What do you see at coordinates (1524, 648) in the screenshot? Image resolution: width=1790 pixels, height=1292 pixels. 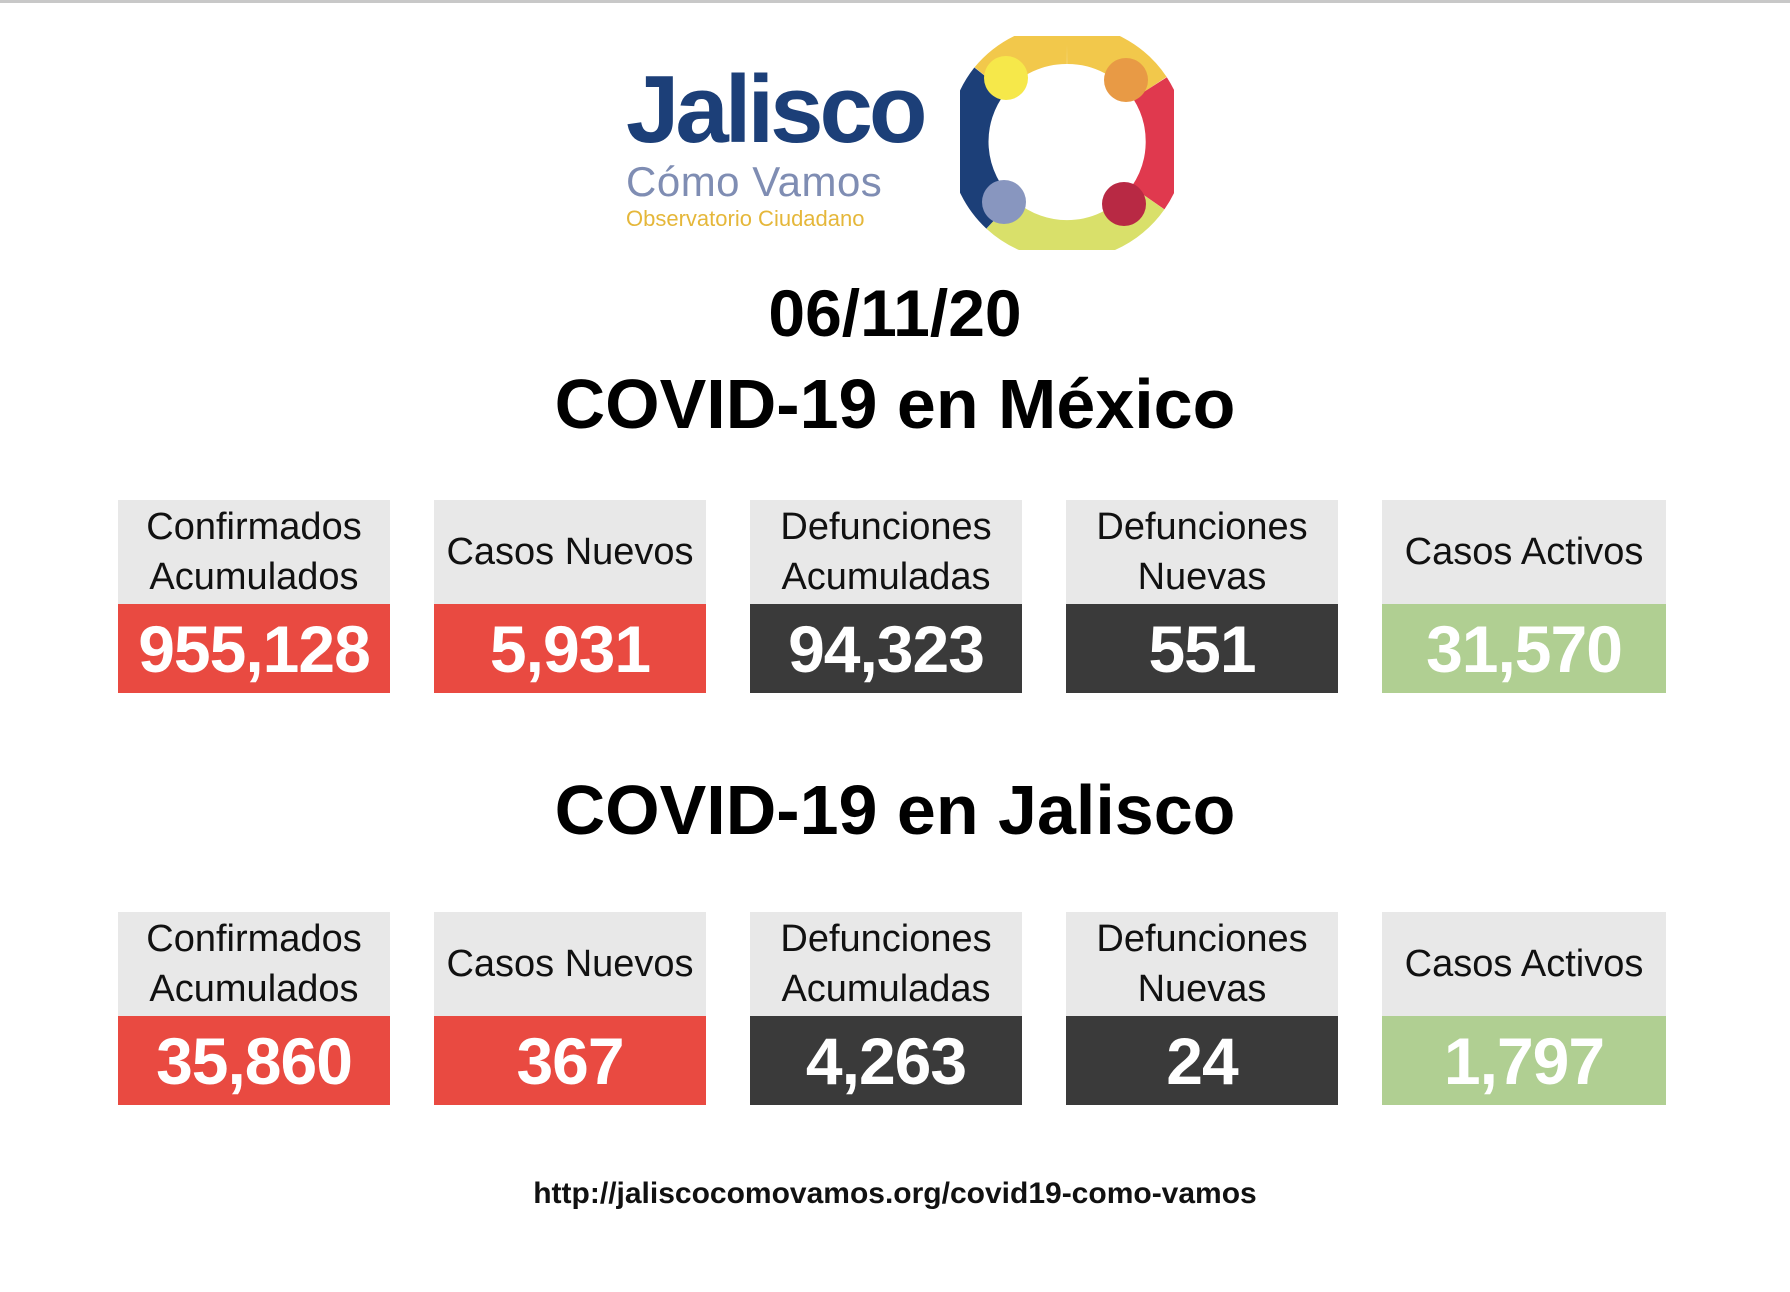 I see `stat-value: 31,570` at bounding box center [1524, 648].